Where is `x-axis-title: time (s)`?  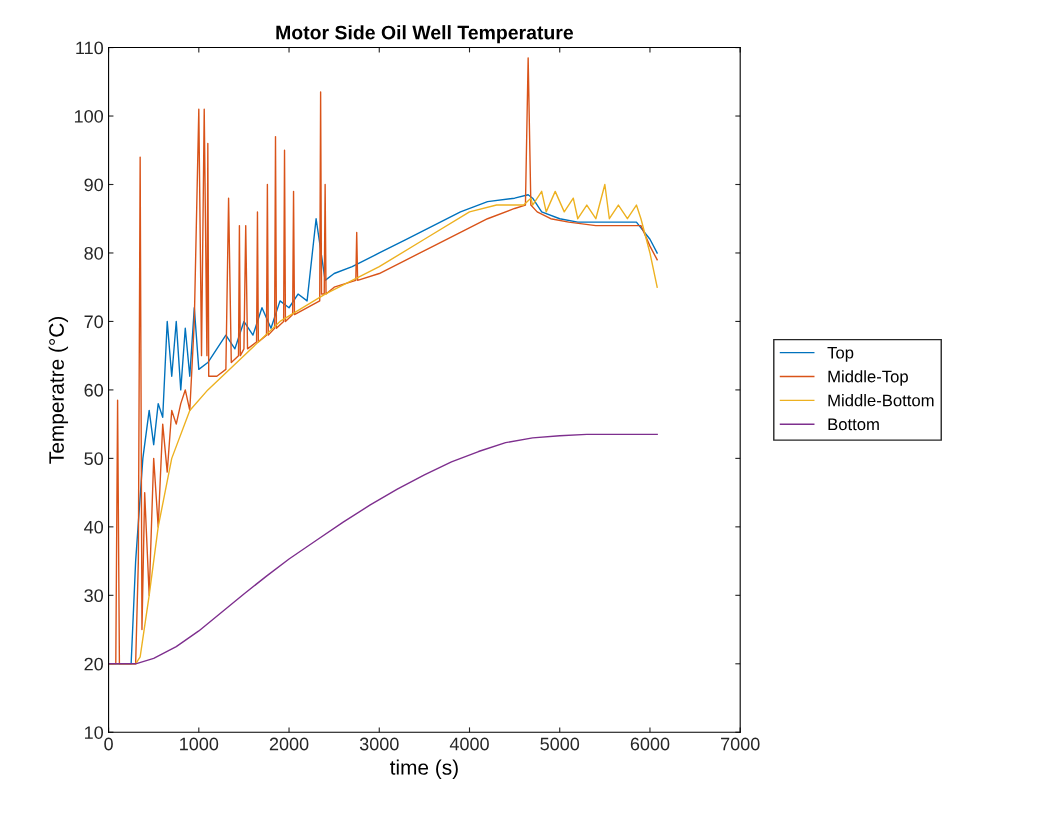 x-axis-title: time (s) is located at coordinates (423, 769).